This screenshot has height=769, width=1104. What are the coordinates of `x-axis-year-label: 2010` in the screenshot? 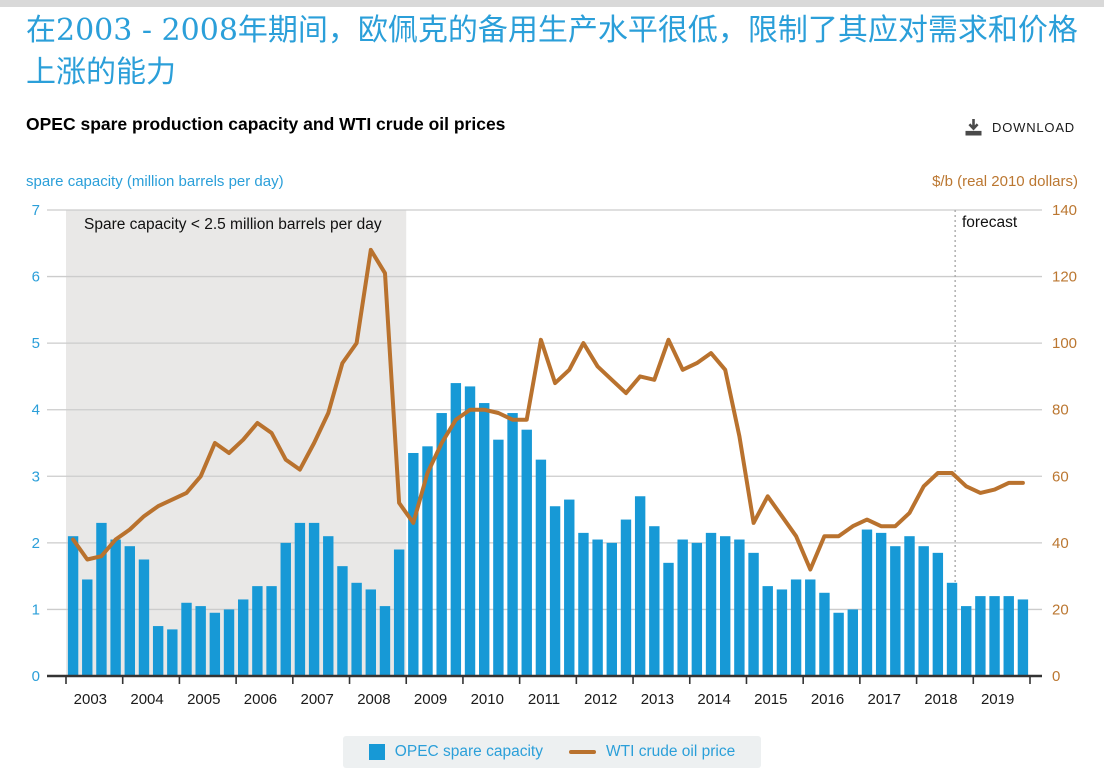 It's located at (487, 699).